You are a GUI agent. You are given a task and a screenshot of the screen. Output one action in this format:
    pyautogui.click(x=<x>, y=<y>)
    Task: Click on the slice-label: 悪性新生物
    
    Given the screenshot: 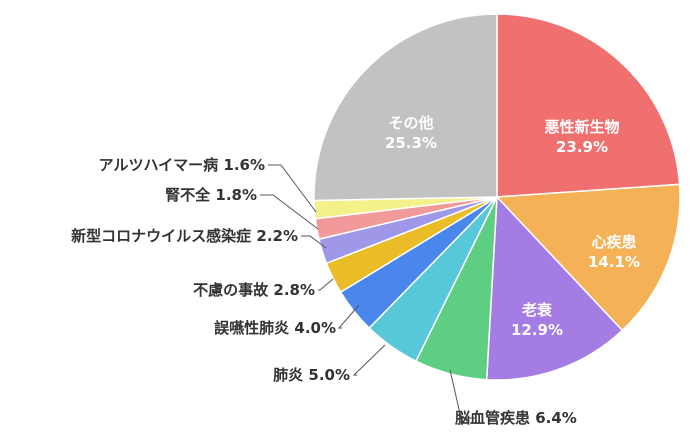 What is the action you would take?
    pyautogui.click(x=581, y=127)
    